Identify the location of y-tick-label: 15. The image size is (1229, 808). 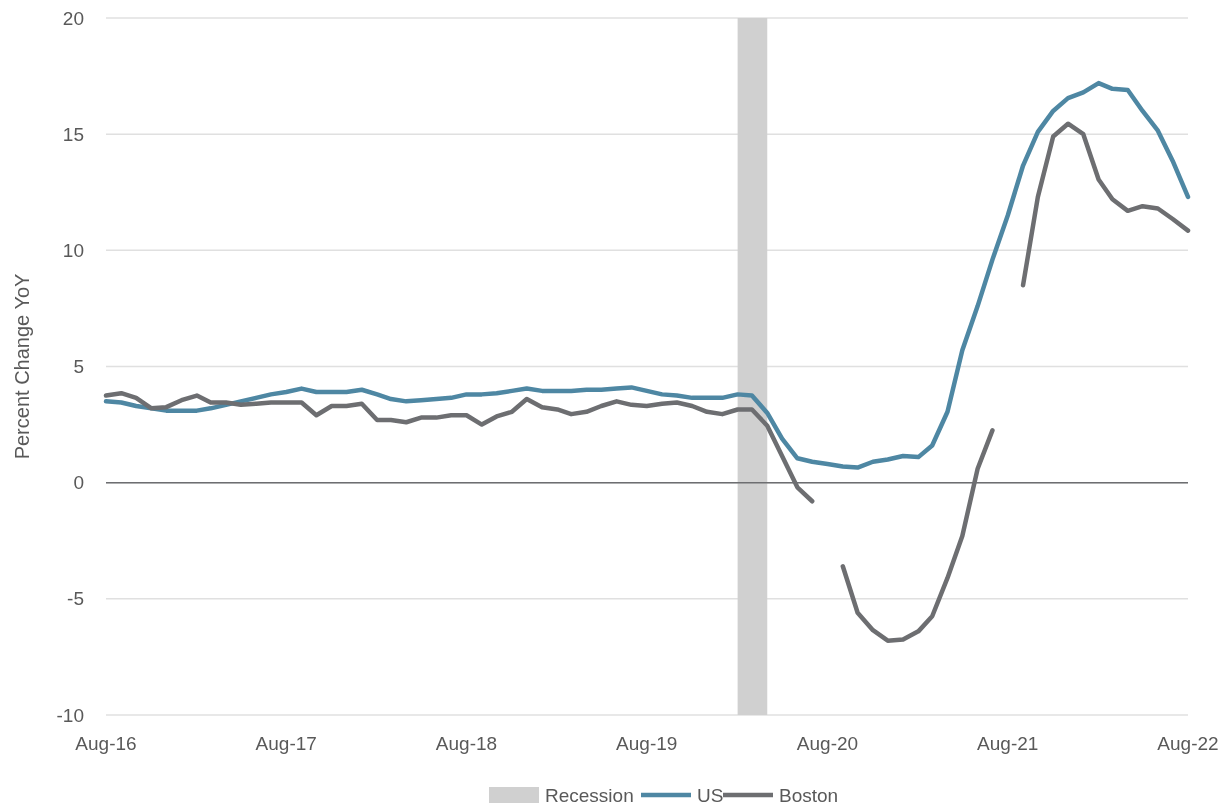
(73, 134).